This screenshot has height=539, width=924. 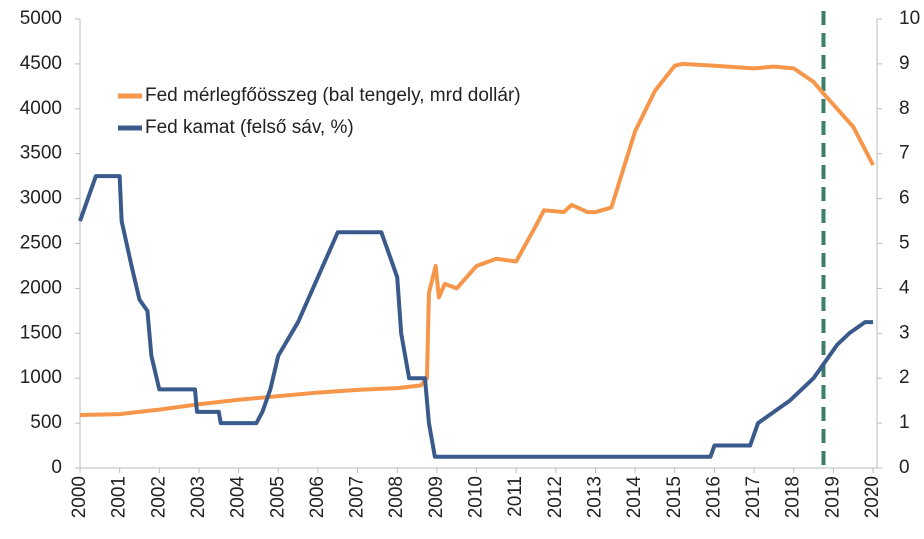 What do you see at coordinates (41, 377) in the screenshot?
I see `y-tick-label: 1000` at bounding box center [41, 377].